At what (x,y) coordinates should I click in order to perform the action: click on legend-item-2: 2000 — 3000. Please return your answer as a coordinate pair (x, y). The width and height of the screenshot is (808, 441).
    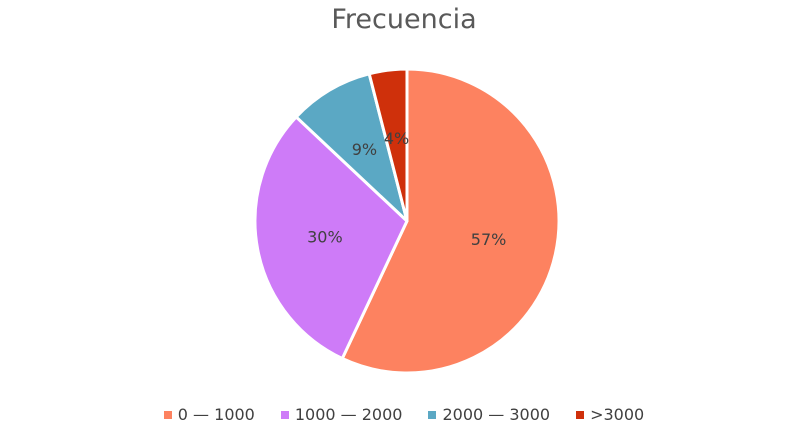
    Looking at the image, I should click on (489, 414).